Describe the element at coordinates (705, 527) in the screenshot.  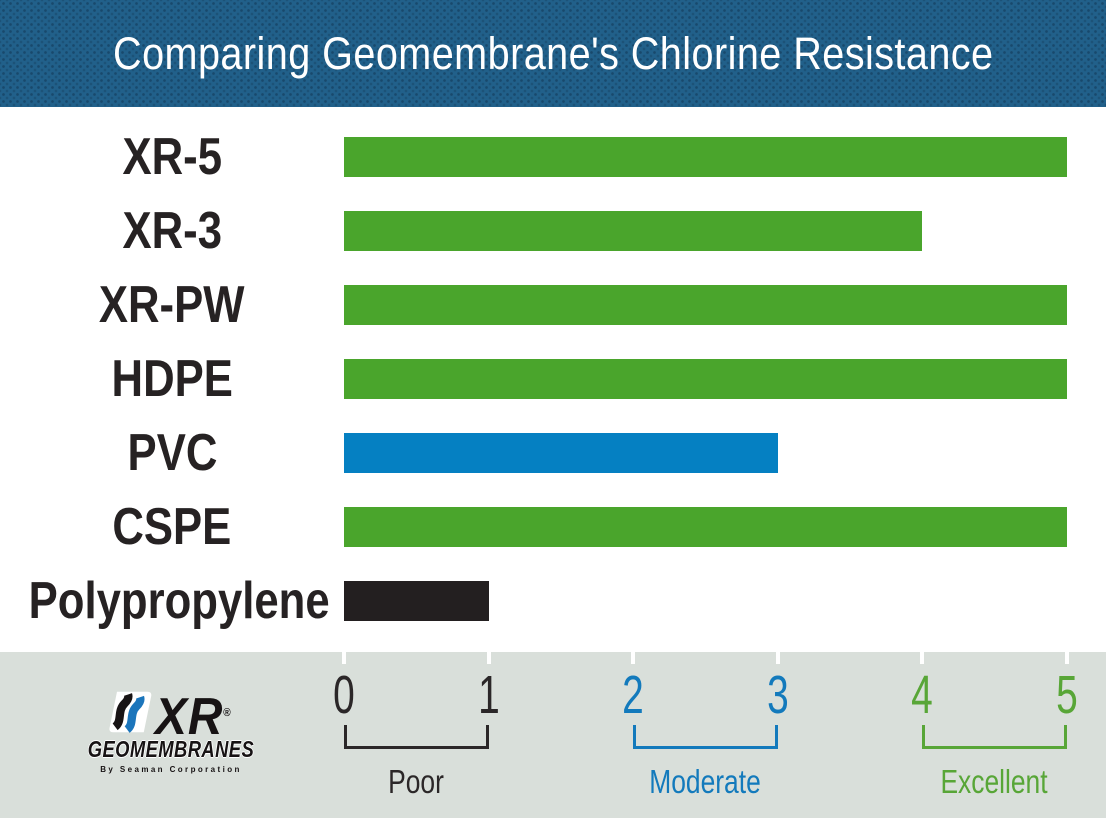
I see `bar-cspe` at that location.